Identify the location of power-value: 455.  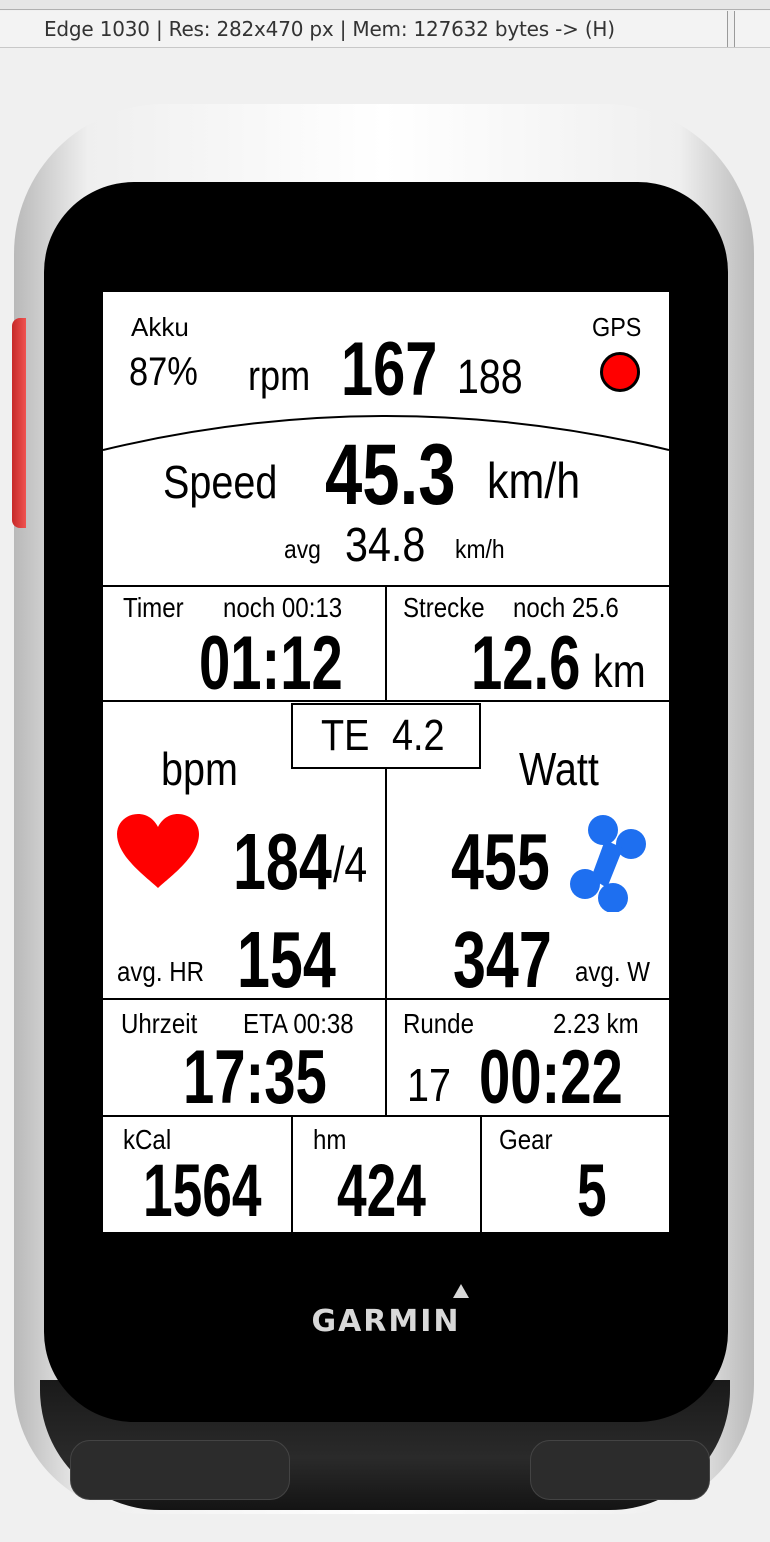
(500, 861).